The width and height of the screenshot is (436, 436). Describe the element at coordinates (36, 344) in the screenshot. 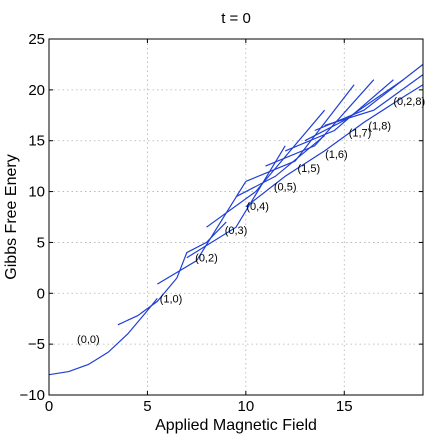

I see `y-tick-label: −5` at that location.